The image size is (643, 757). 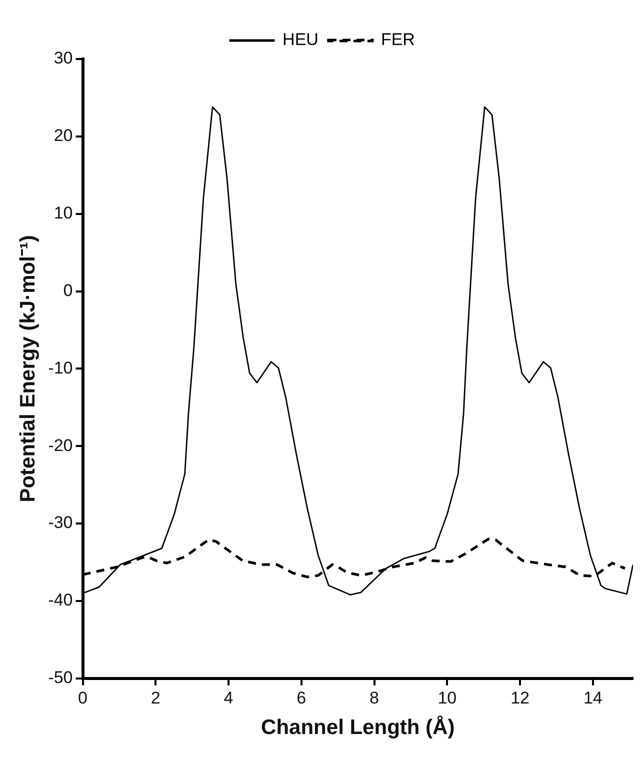 What do you see at coordinates (60, 445) in the screenshot?
I see `y-tick-label: -20` at bounding box center [60, 445].